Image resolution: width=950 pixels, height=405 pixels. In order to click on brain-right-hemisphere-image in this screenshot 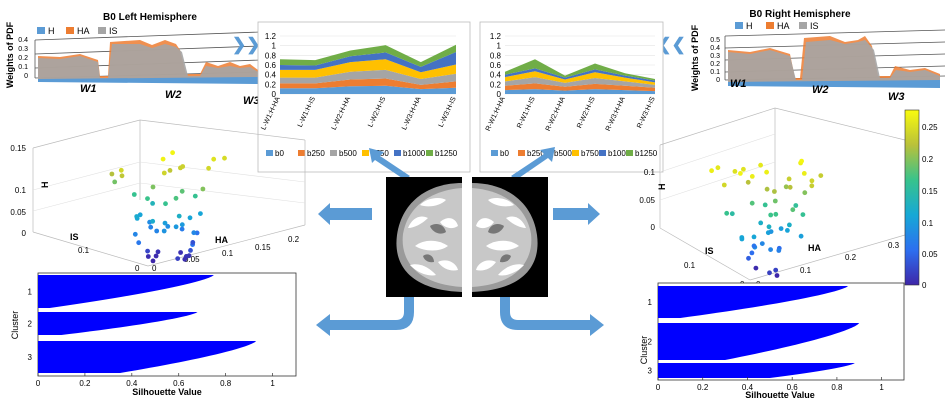, I will do `click(510, 237)`.